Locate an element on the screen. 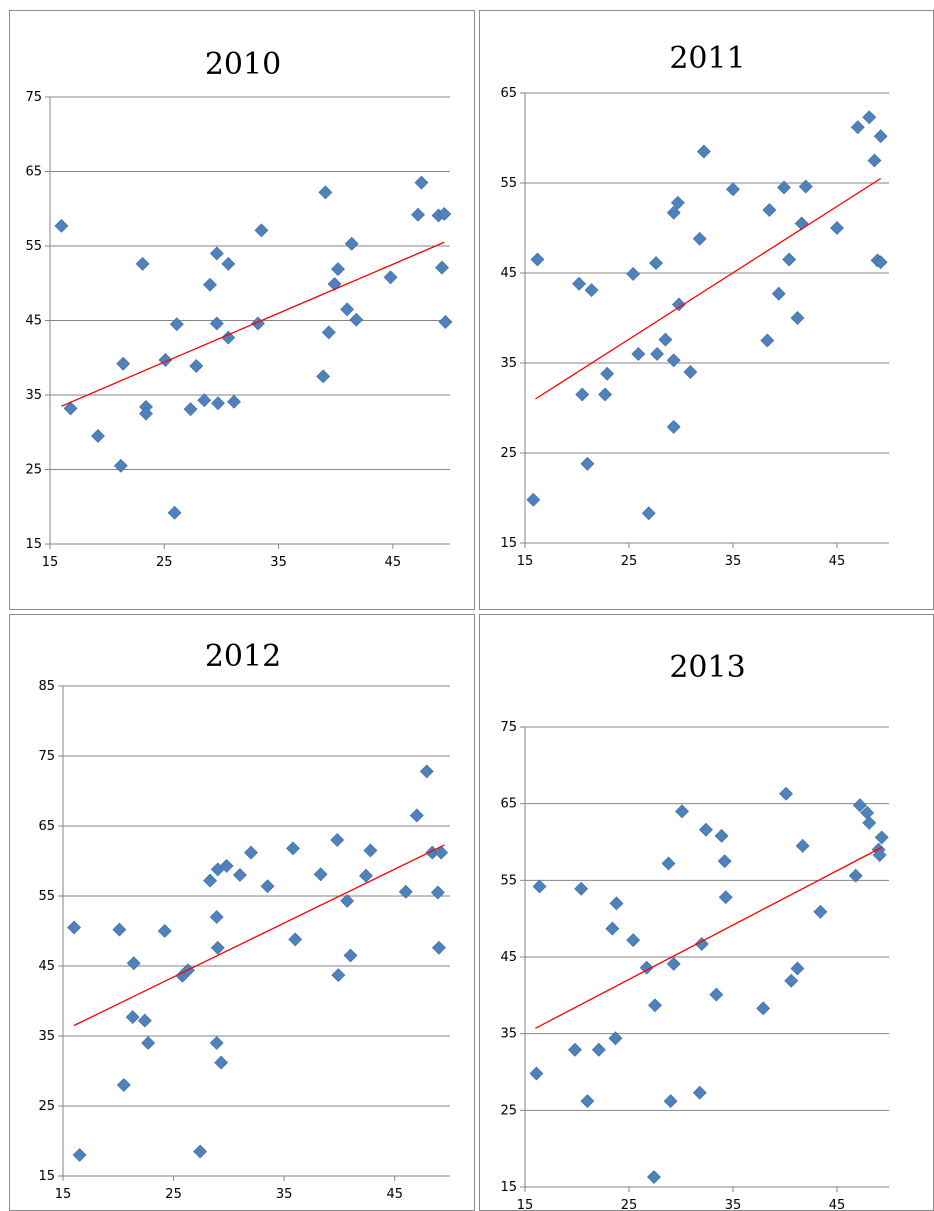  chart-title: 2013 is located at coordinates (707, 667).